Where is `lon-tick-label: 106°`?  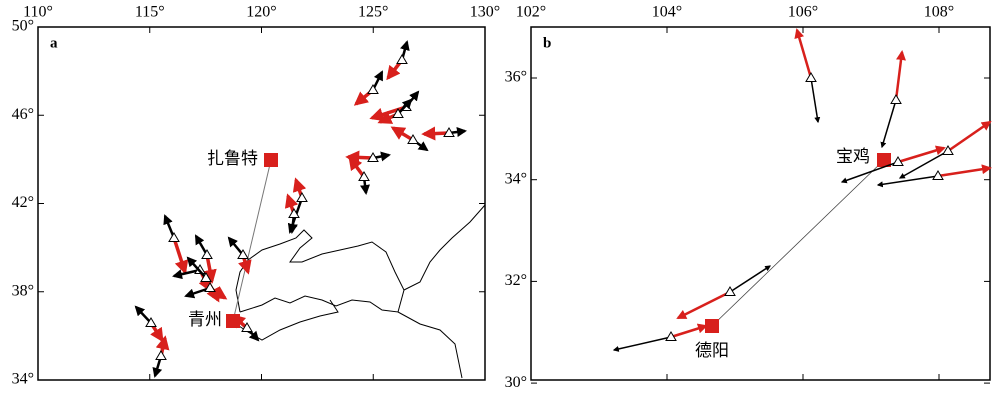
lon-tick-label: 106° is located at coordinates (803, 12).